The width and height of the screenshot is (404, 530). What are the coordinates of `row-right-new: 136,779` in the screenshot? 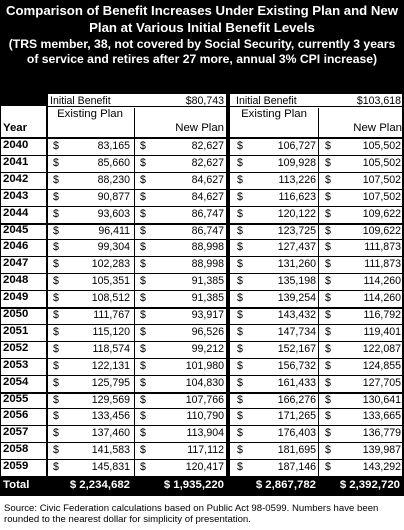 It's located at (381, 433).